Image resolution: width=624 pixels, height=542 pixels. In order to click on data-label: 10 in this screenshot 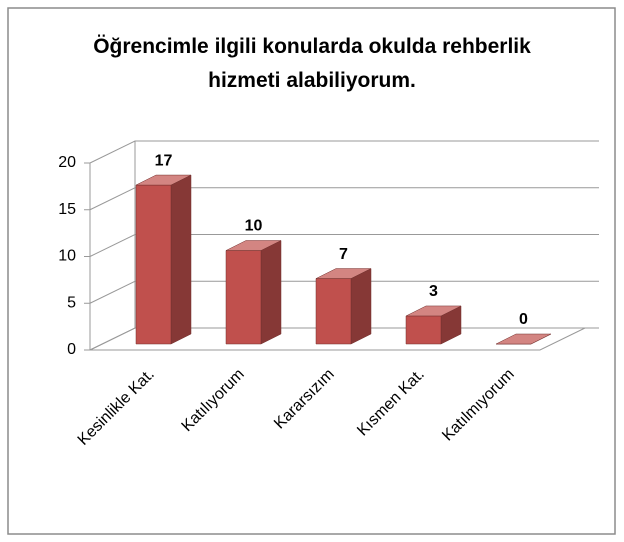, I will do `click(254, 226)`.